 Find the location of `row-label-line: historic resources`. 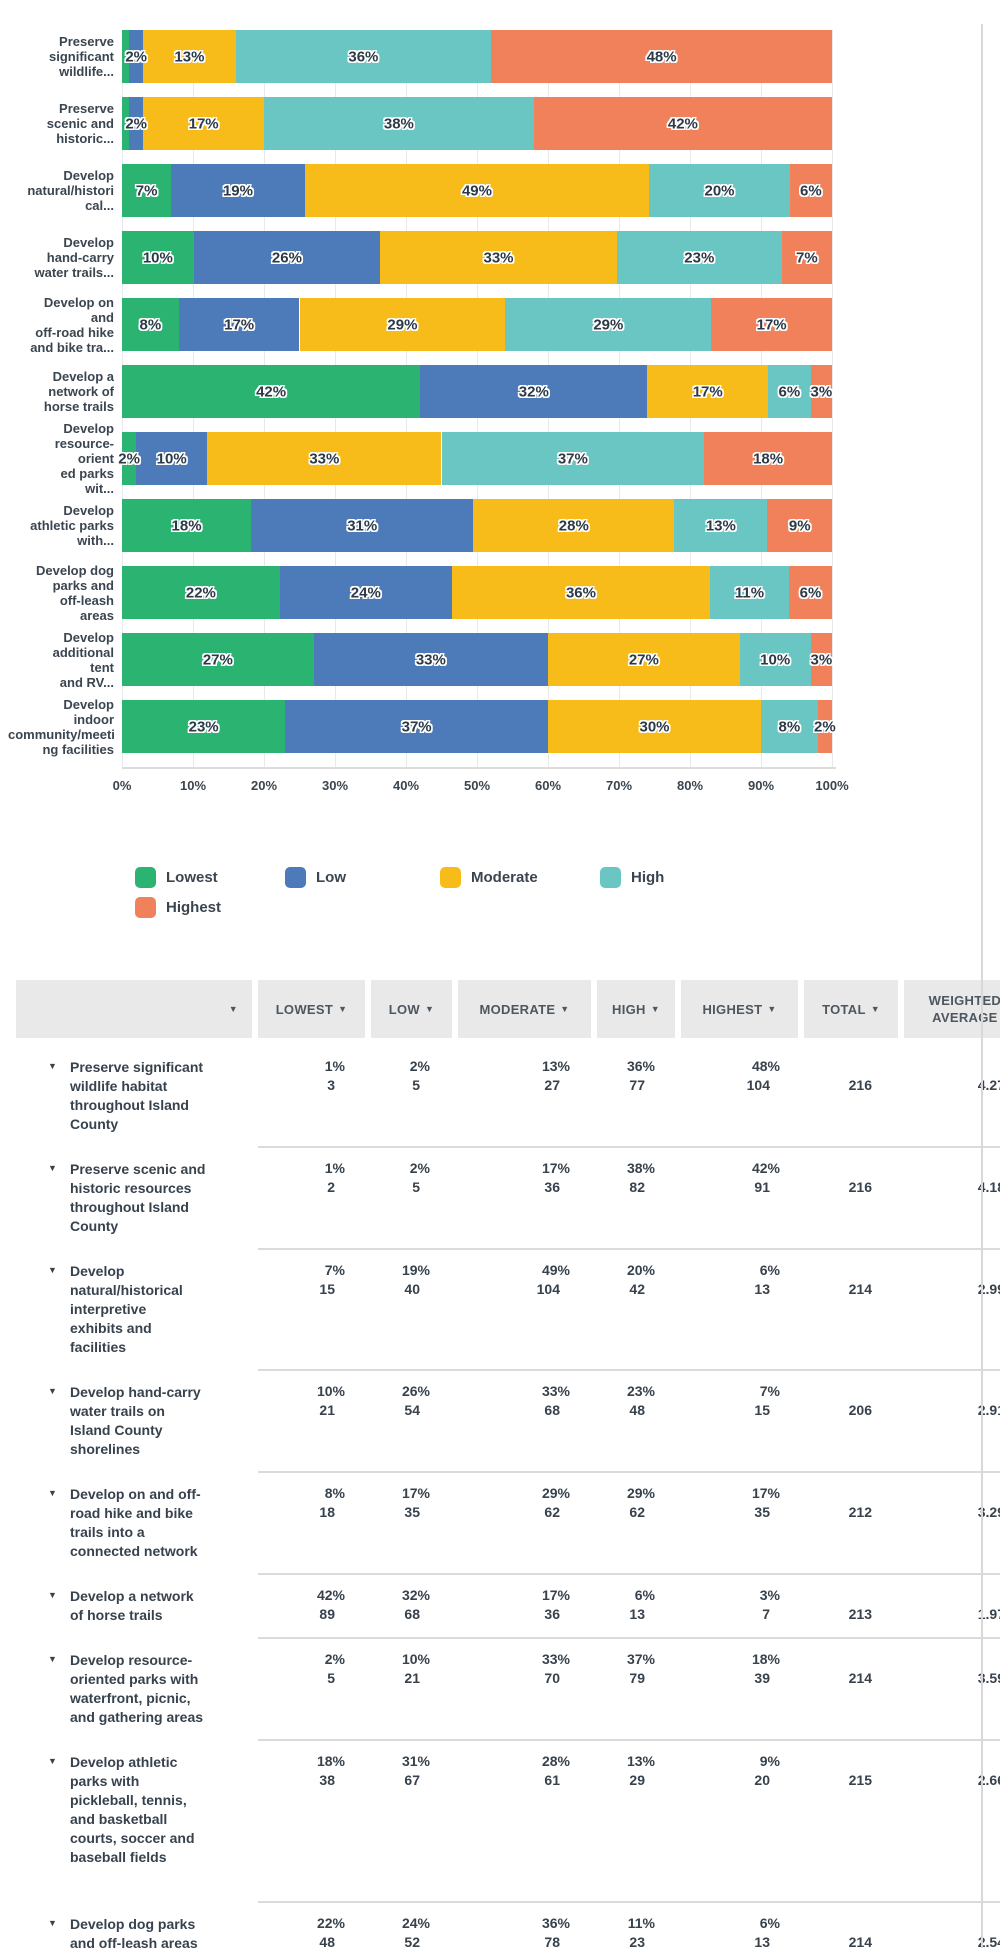

row-label-line: historic resources is located at coordinates (131, 1188).